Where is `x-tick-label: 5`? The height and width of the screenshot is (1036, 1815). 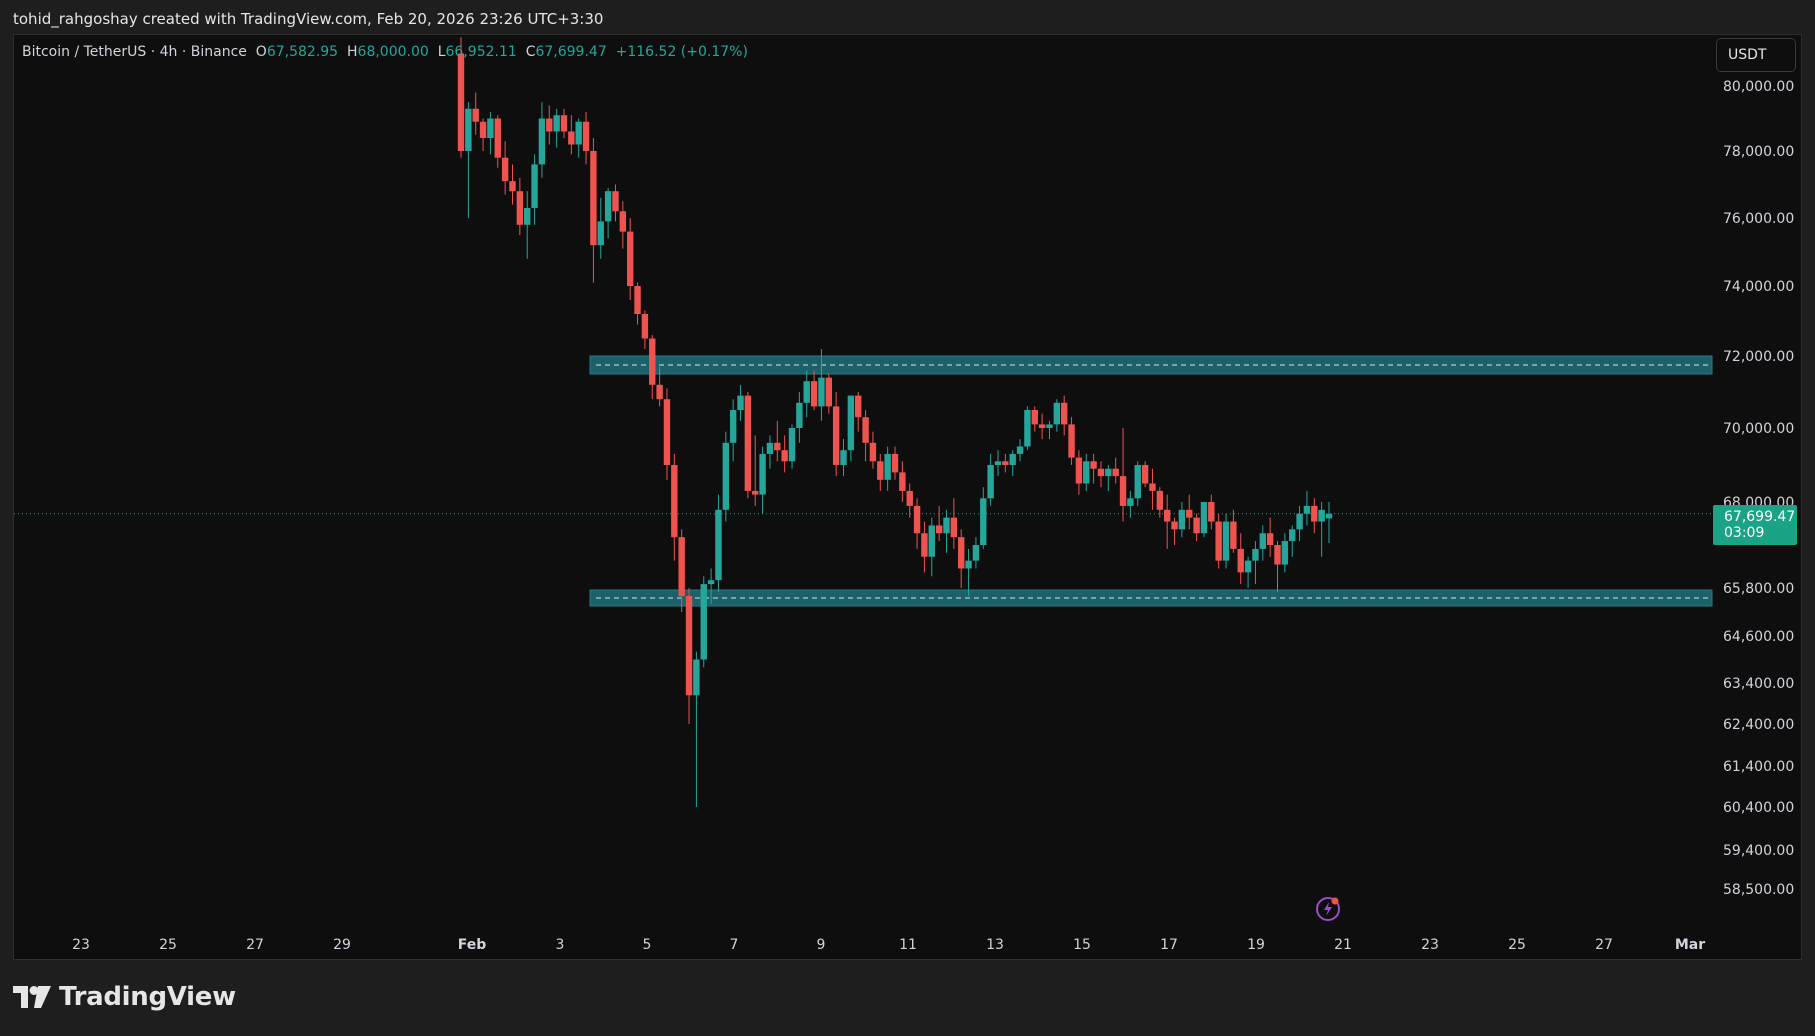 x-tick-label: 5 is located at coordinates (647, 945).